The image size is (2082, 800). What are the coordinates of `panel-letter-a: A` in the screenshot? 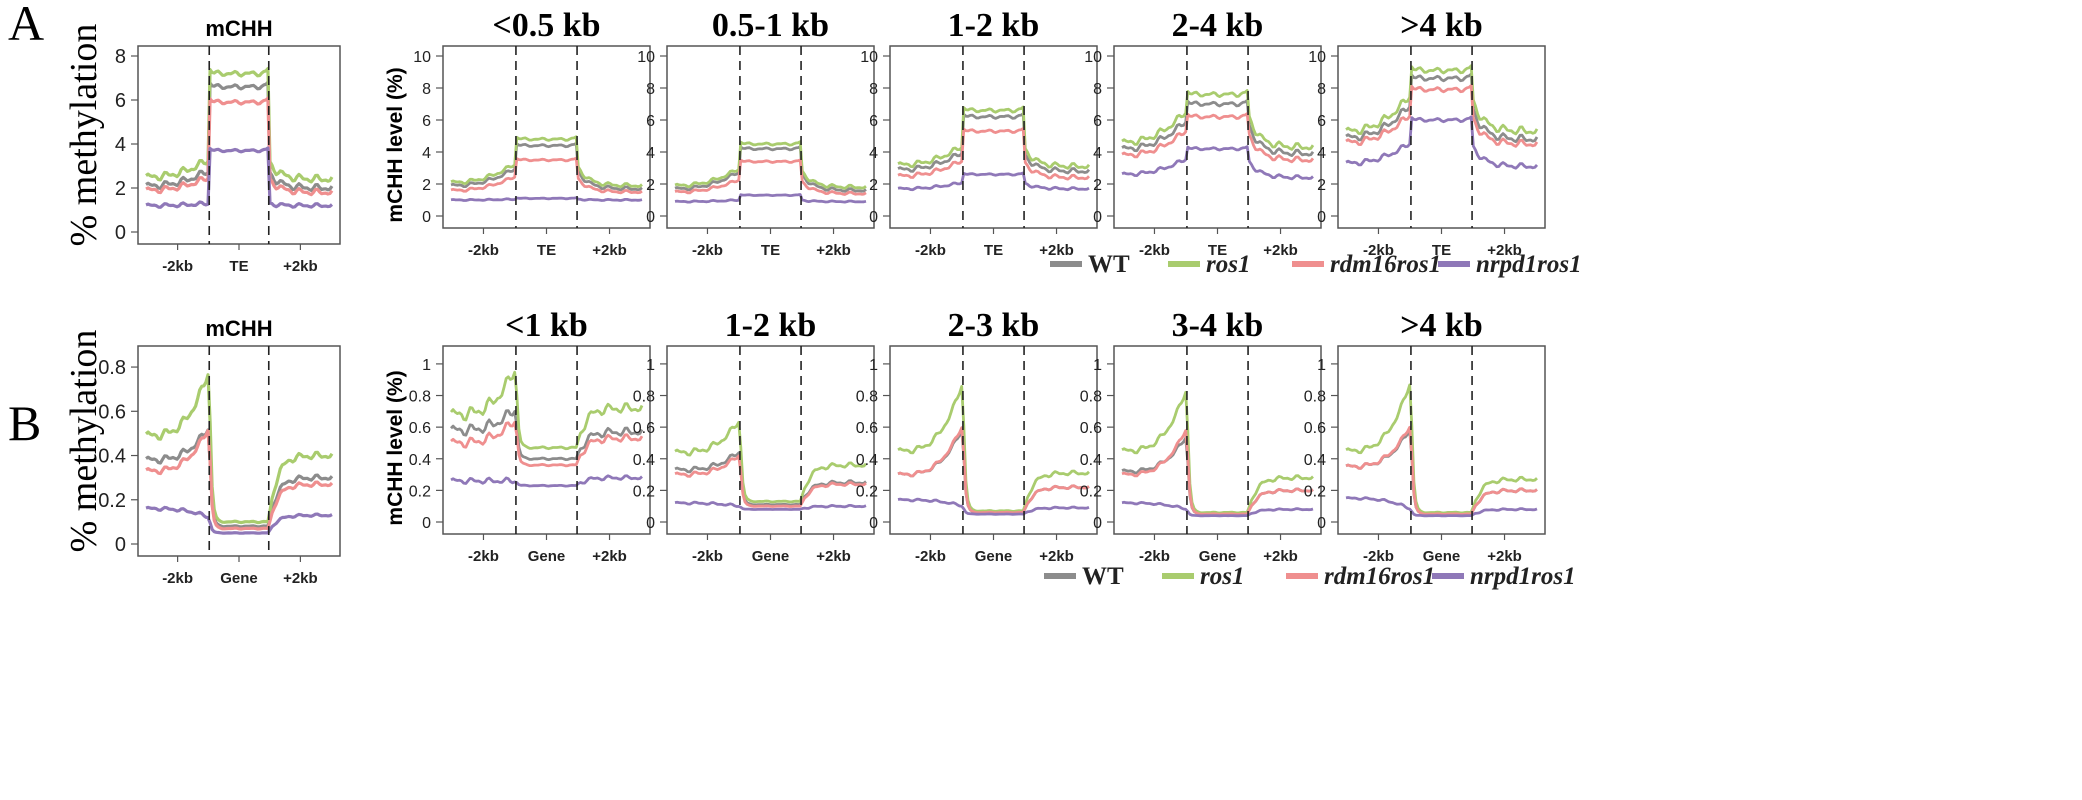 It's located at (26, 25).